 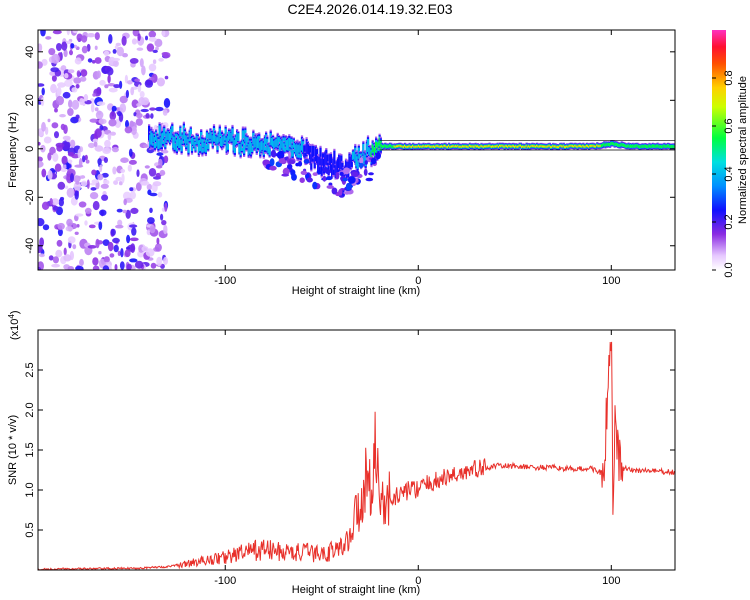 What do you see at coordinates (30, 529) in the screenshot?
I see `y-tick-label: 0.5` at bounding box center [30, 529].